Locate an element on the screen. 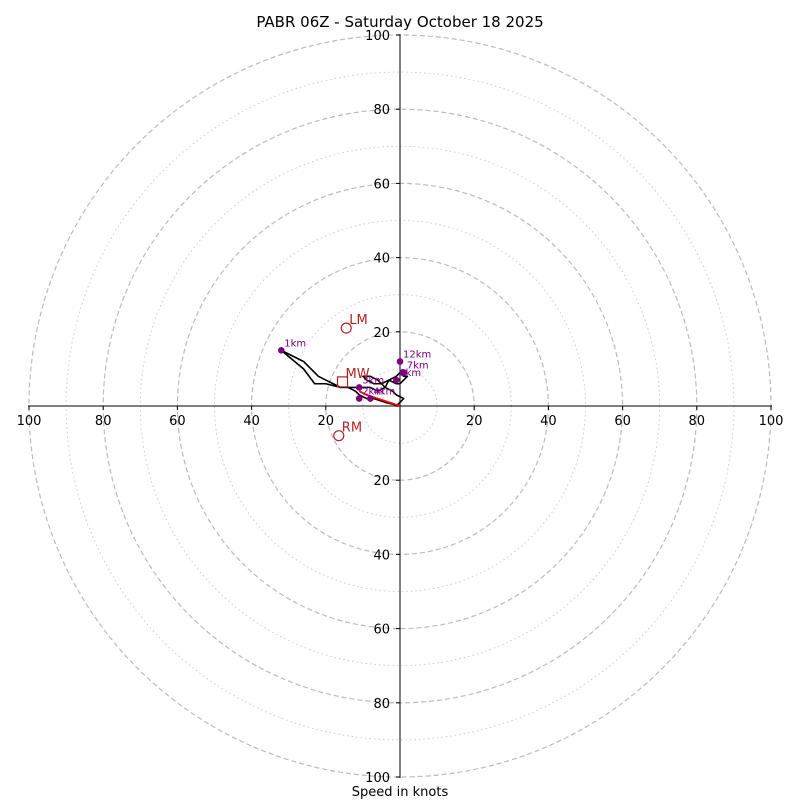 The width and height of the screenshot is (800, 800). storm-motion-markers: LM MW RM is located at coordinates (351, 377).